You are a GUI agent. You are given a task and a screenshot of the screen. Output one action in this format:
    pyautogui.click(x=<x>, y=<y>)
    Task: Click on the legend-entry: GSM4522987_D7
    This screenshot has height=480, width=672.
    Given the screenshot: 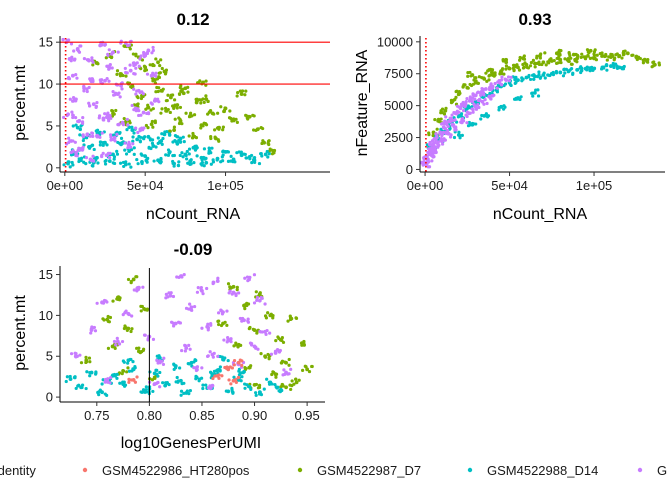 What is the action you would take?
    pyautogui.click(x=359, y=470)
    